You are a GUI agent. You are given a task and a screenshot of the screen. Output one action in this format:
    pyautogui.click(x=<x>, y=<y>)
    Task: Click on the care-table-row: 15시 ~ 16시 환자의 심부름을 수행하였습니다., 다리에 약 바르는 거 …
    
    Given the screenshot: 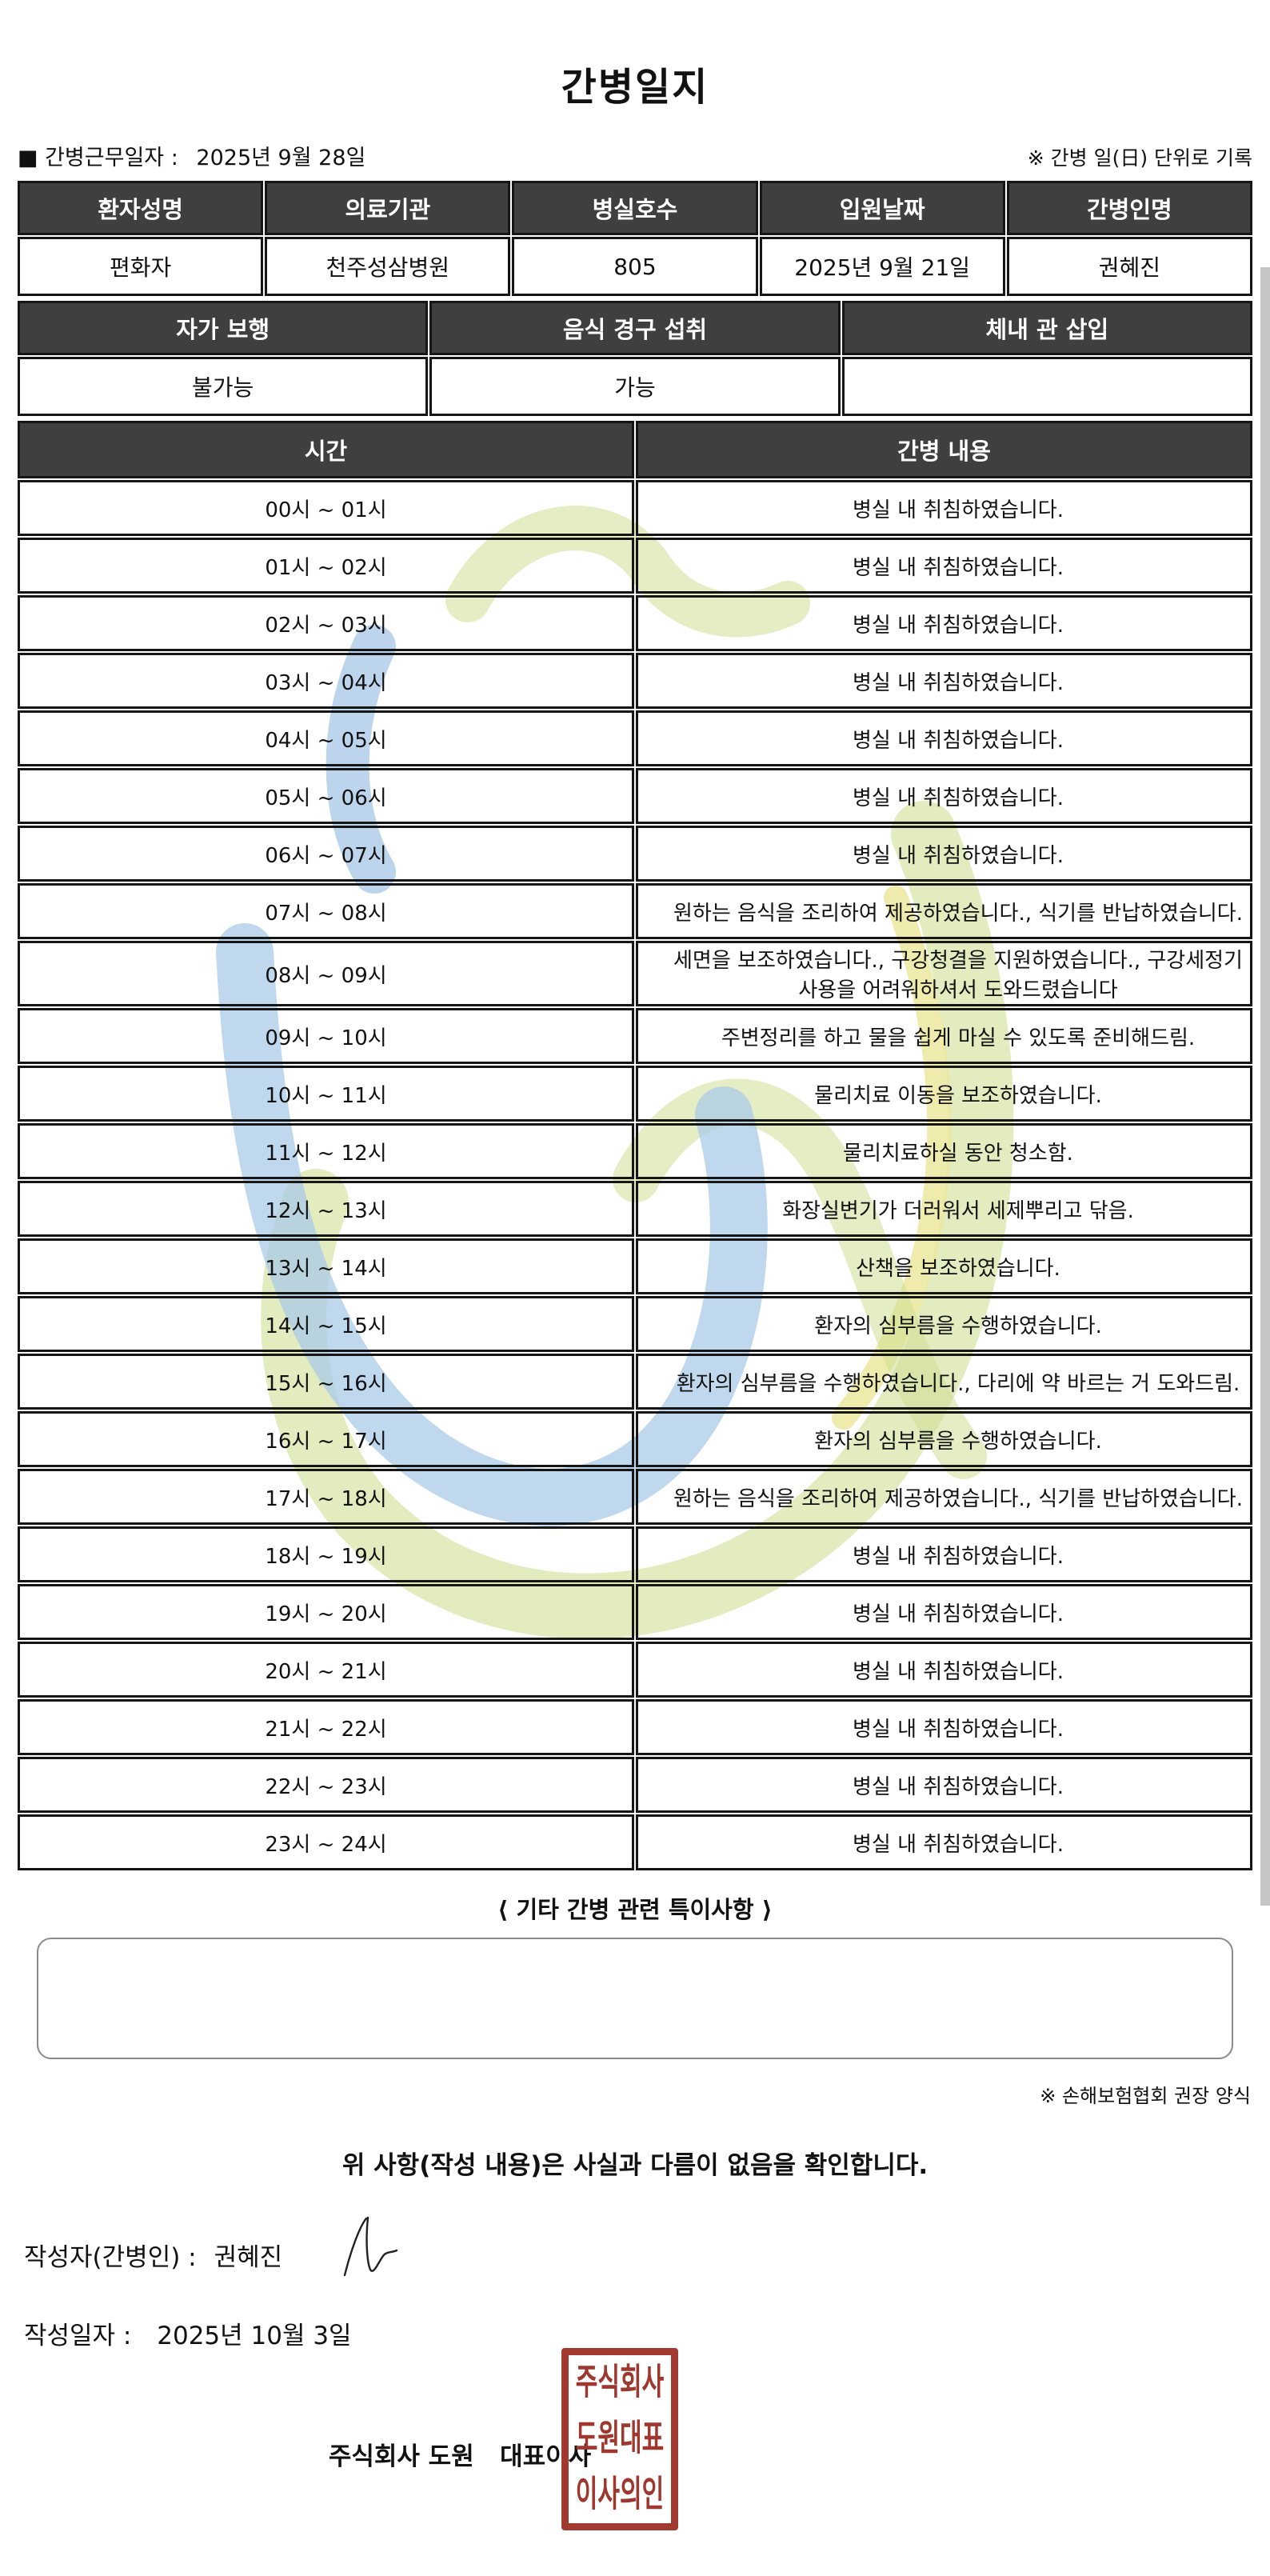 What is the action you would take?
    pyautogui.click(x=635, y=1382)
    